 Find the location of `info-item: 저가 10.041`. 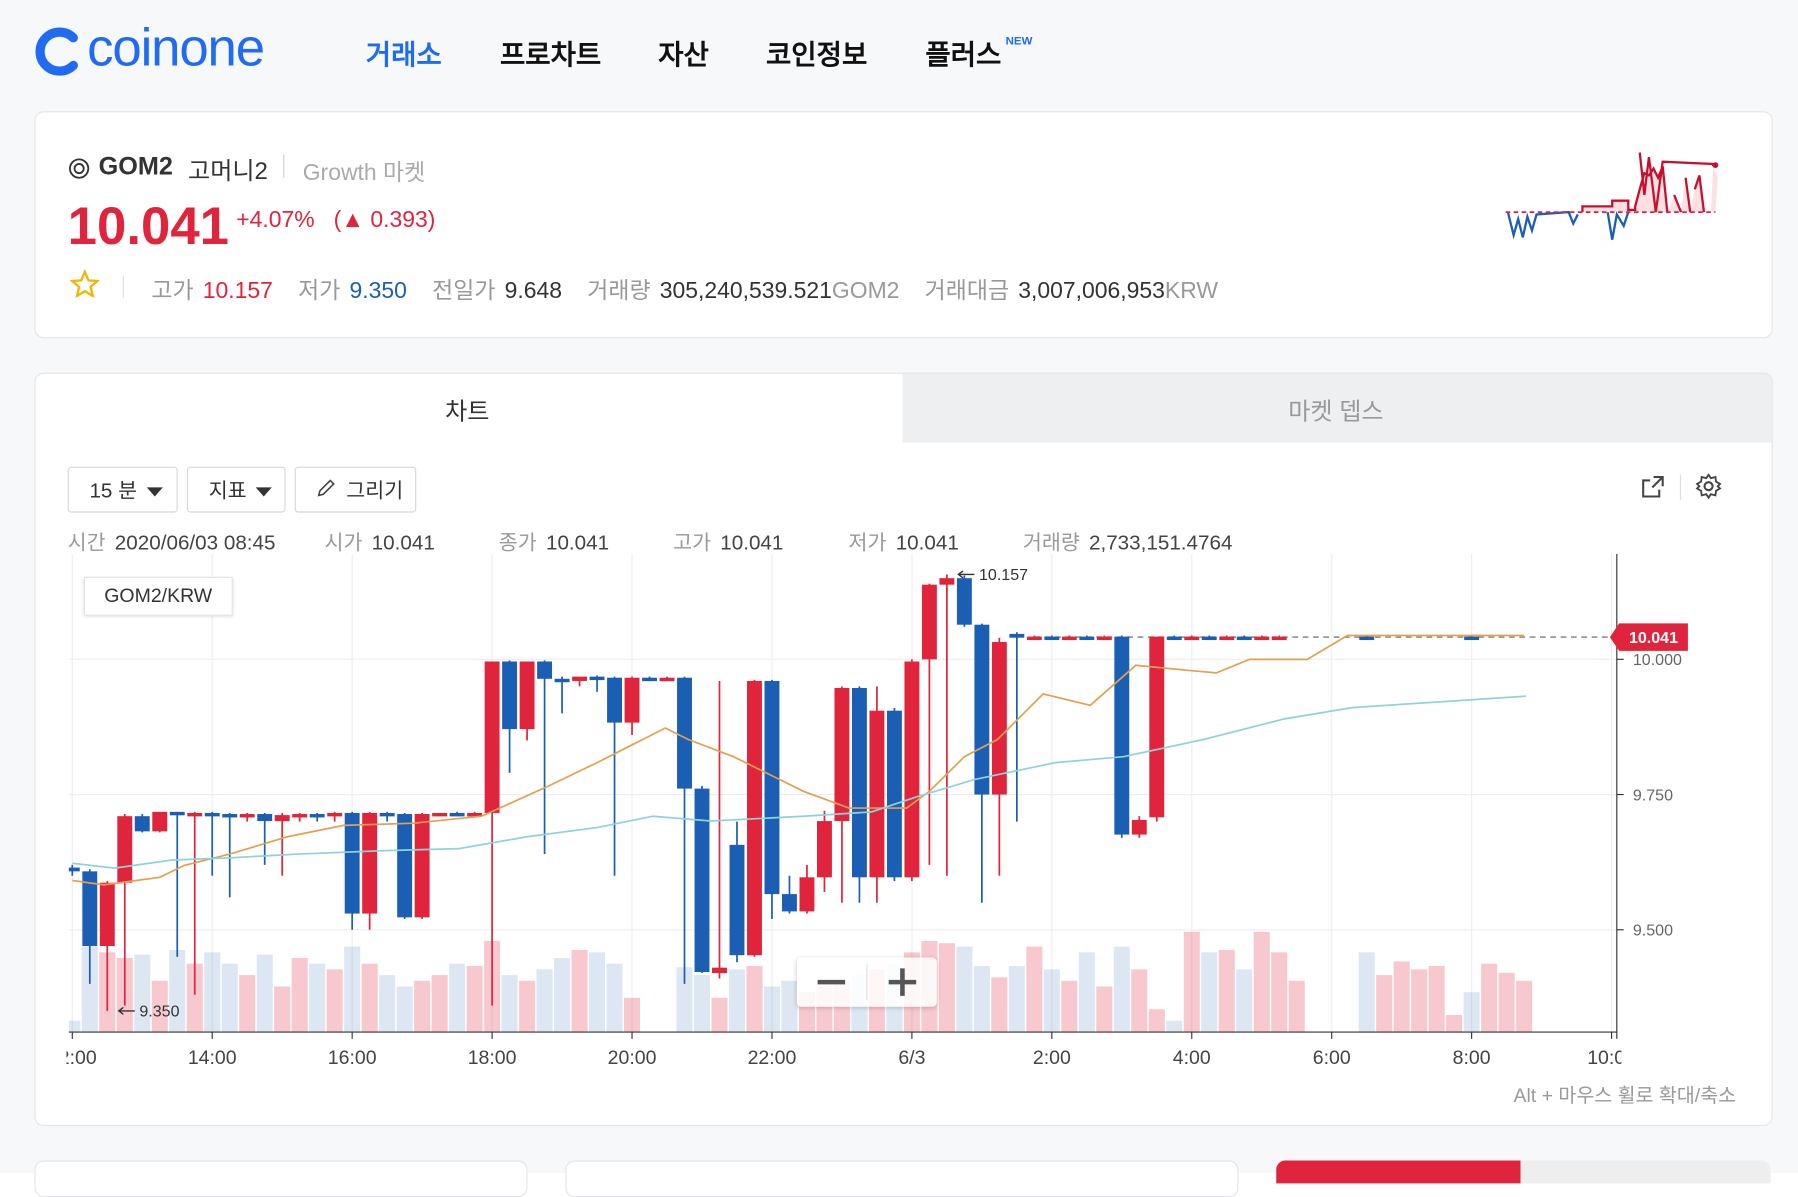

info-item: 저가 10.041 is located at coordinates (904, 541).